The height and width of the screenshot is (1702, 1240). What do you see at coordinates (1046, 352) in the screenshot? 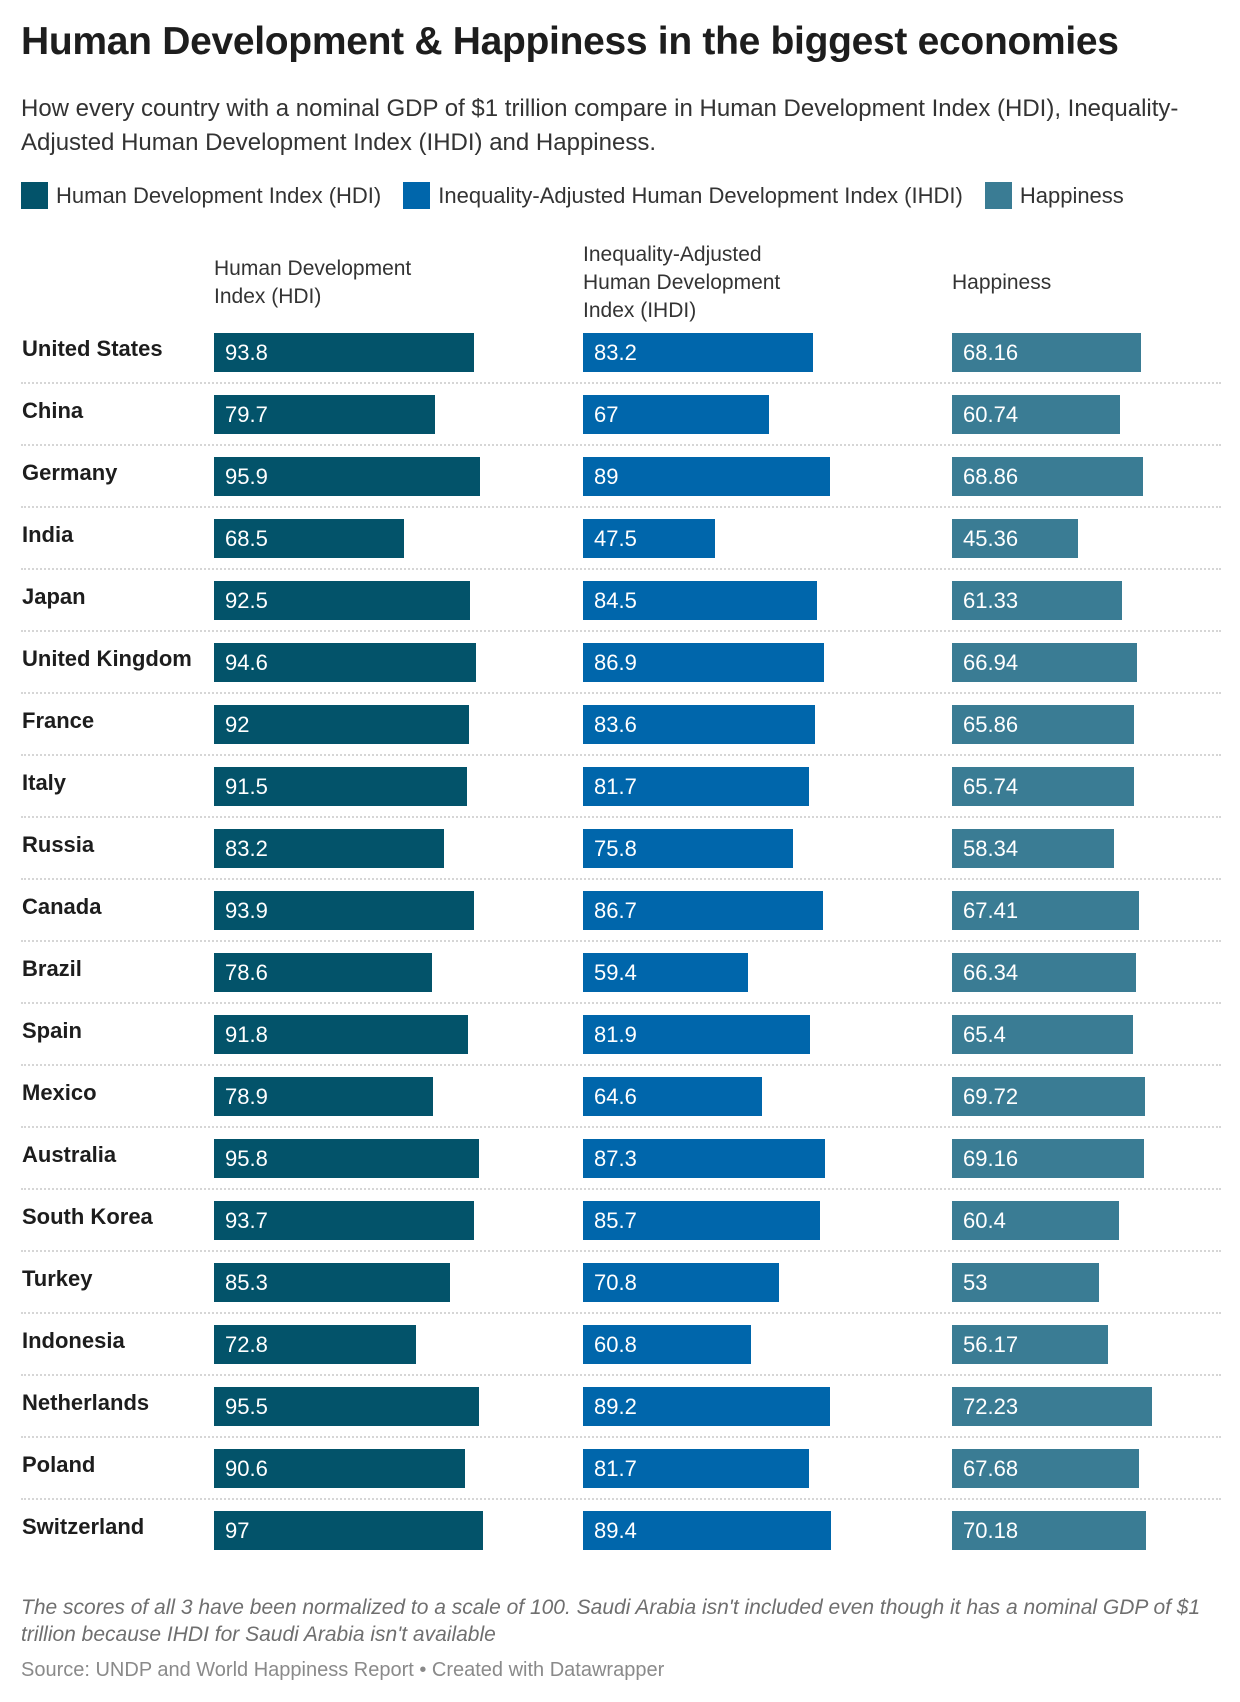
I see `bar-happiness: 68.16` at bounding box center [1046, 352].